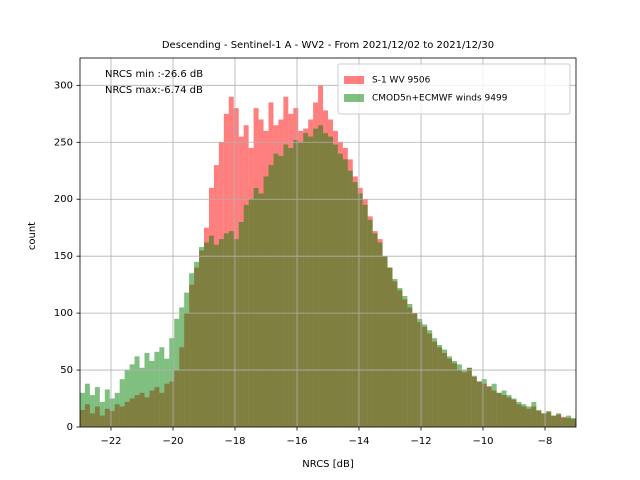 This screenshot has height=480, width=640. Describe the element at coordinates (63, 256) in the screenshot. I see `y-tick-label: 150` at that location.